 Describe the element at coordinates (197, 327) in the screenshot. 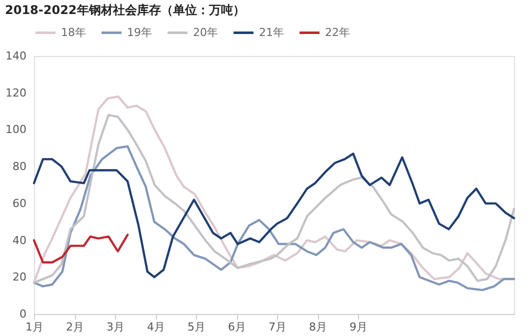

I see `x-tick-label: 5月` at that location.